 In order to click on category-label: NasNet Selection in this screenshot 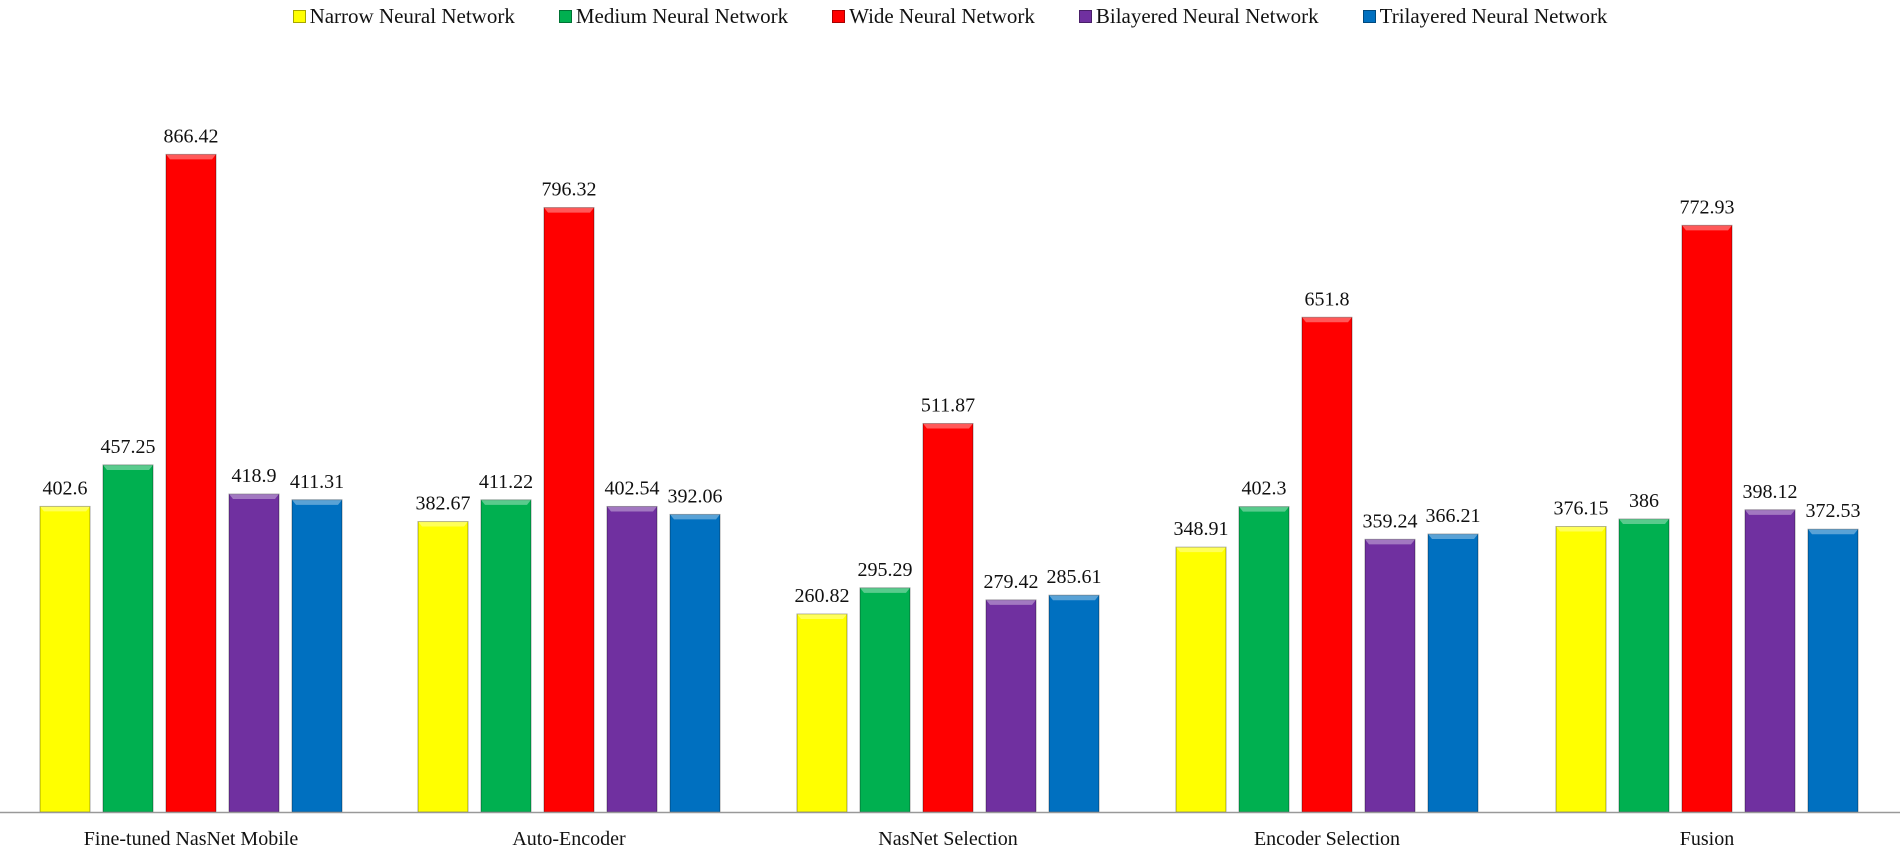, I will do `click(947, 839)`.